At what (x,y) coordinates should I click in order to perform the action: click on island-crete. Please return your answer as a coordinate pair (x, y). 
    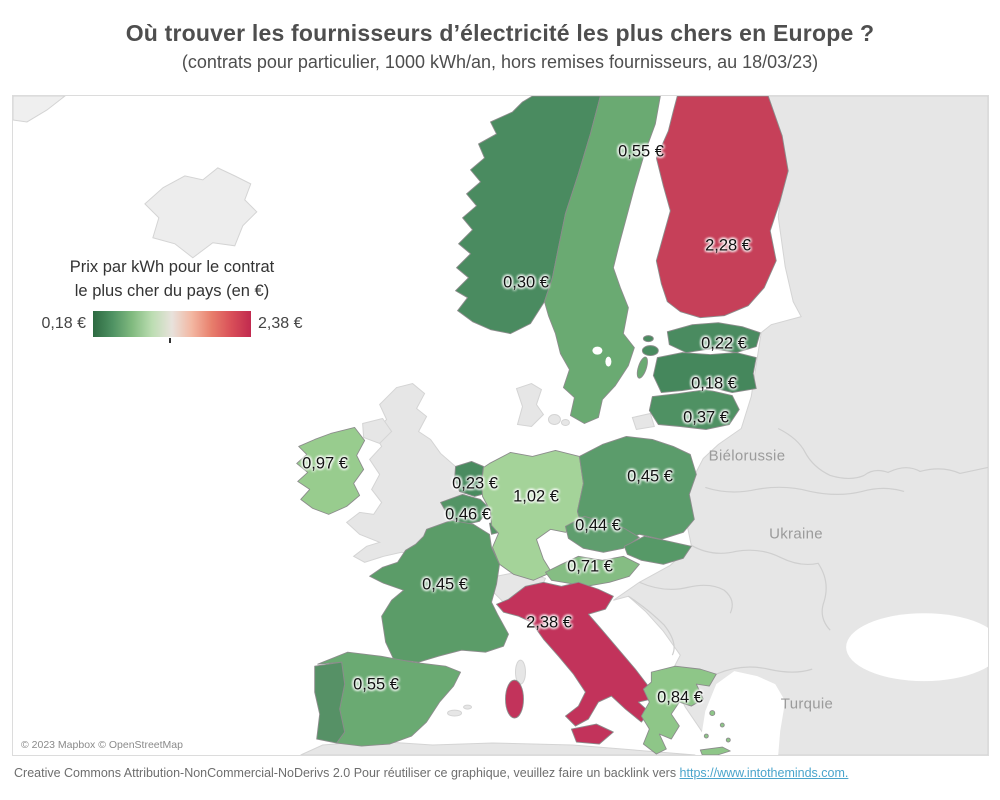
    Looking at the image, I should click on (715, 750).